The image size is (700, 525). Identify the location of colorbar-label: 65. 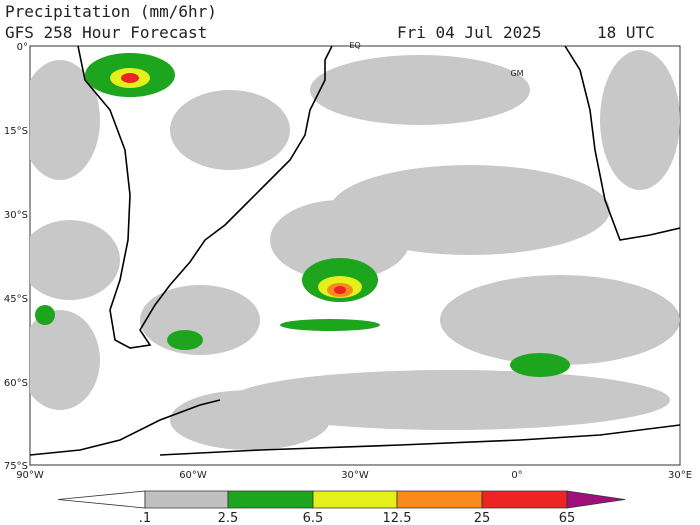
(567, 518).